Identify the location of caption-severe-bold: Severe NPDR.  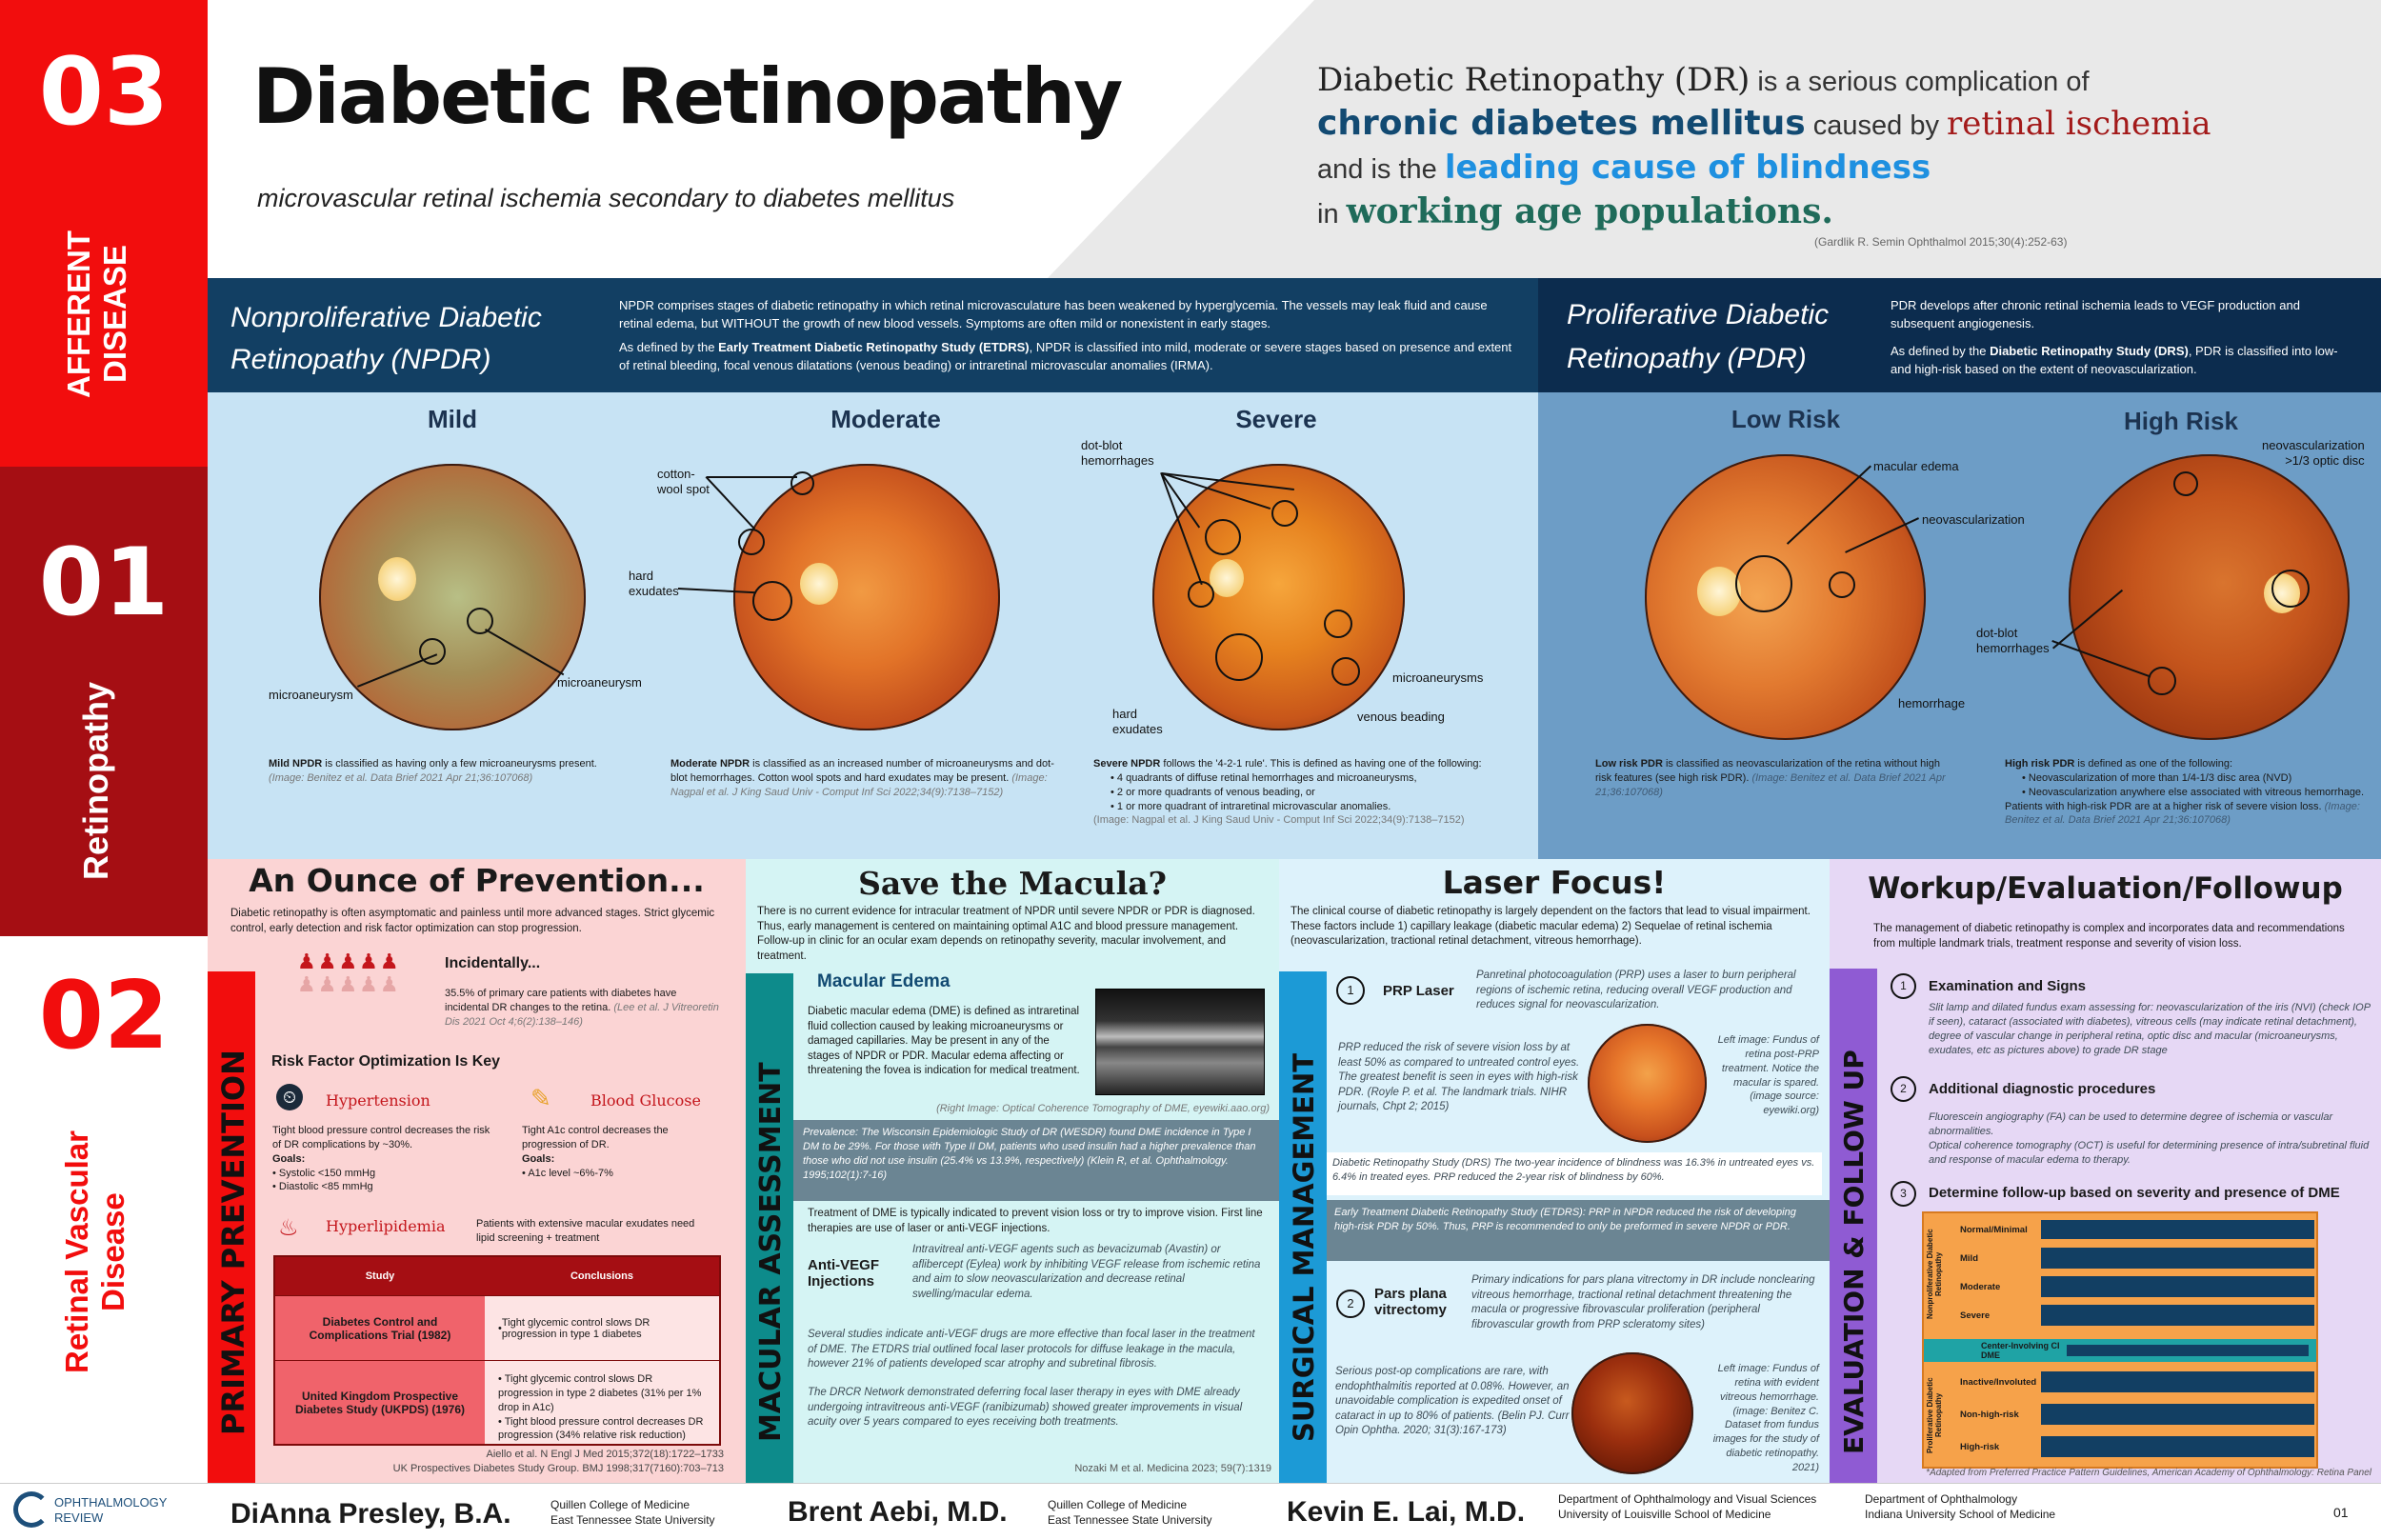
(1127, 764).